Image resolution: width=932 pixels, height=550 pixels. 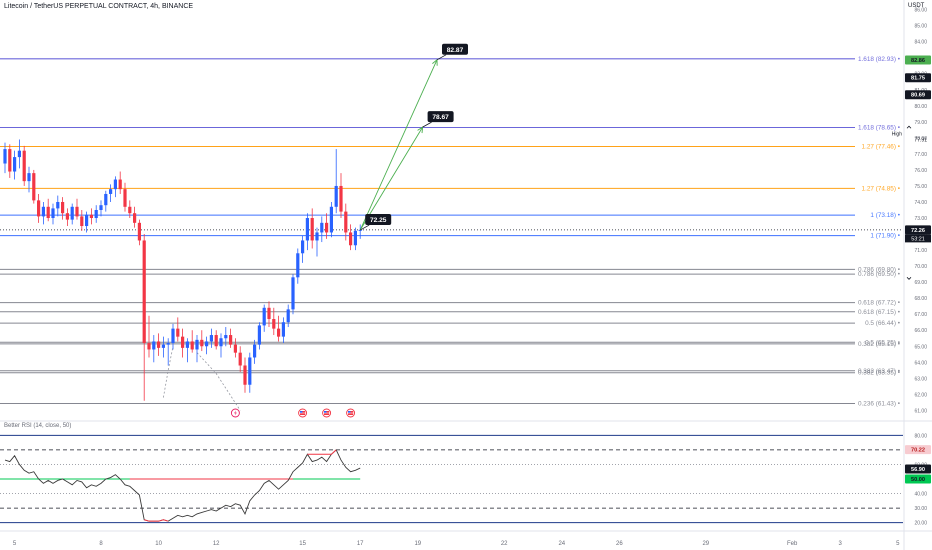 What do you see at coordinates (792, 544) in the screenshot?
I see `time-axis-tick: Feb` at bounding box center [792, 544].